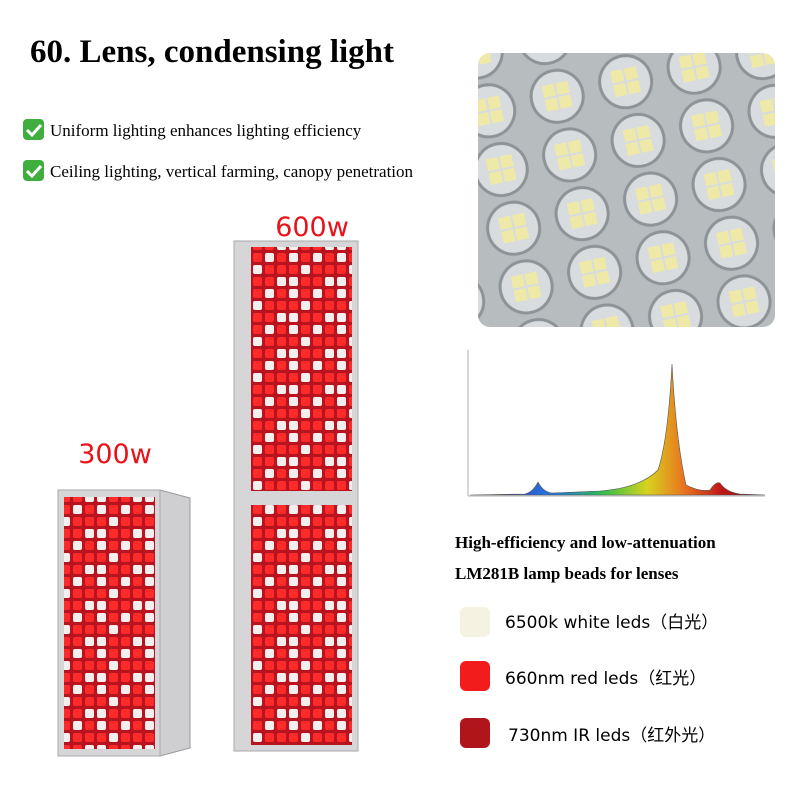 The width and height of the screenshot is (800, 800). What do you see at coordinates (626, 190) in the screenshot?
I see `lens-photo` at bounding box center [626, 190].